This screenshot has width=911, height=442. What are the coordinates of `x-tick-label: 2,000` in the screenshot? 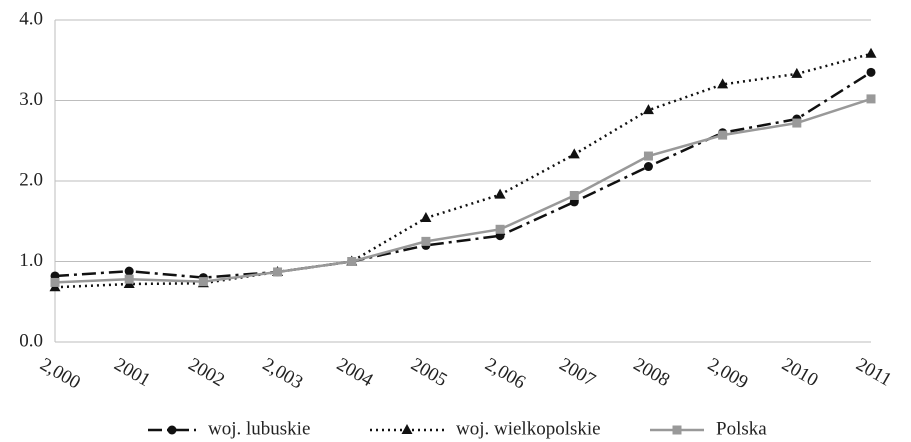 It's located at (60, 374).